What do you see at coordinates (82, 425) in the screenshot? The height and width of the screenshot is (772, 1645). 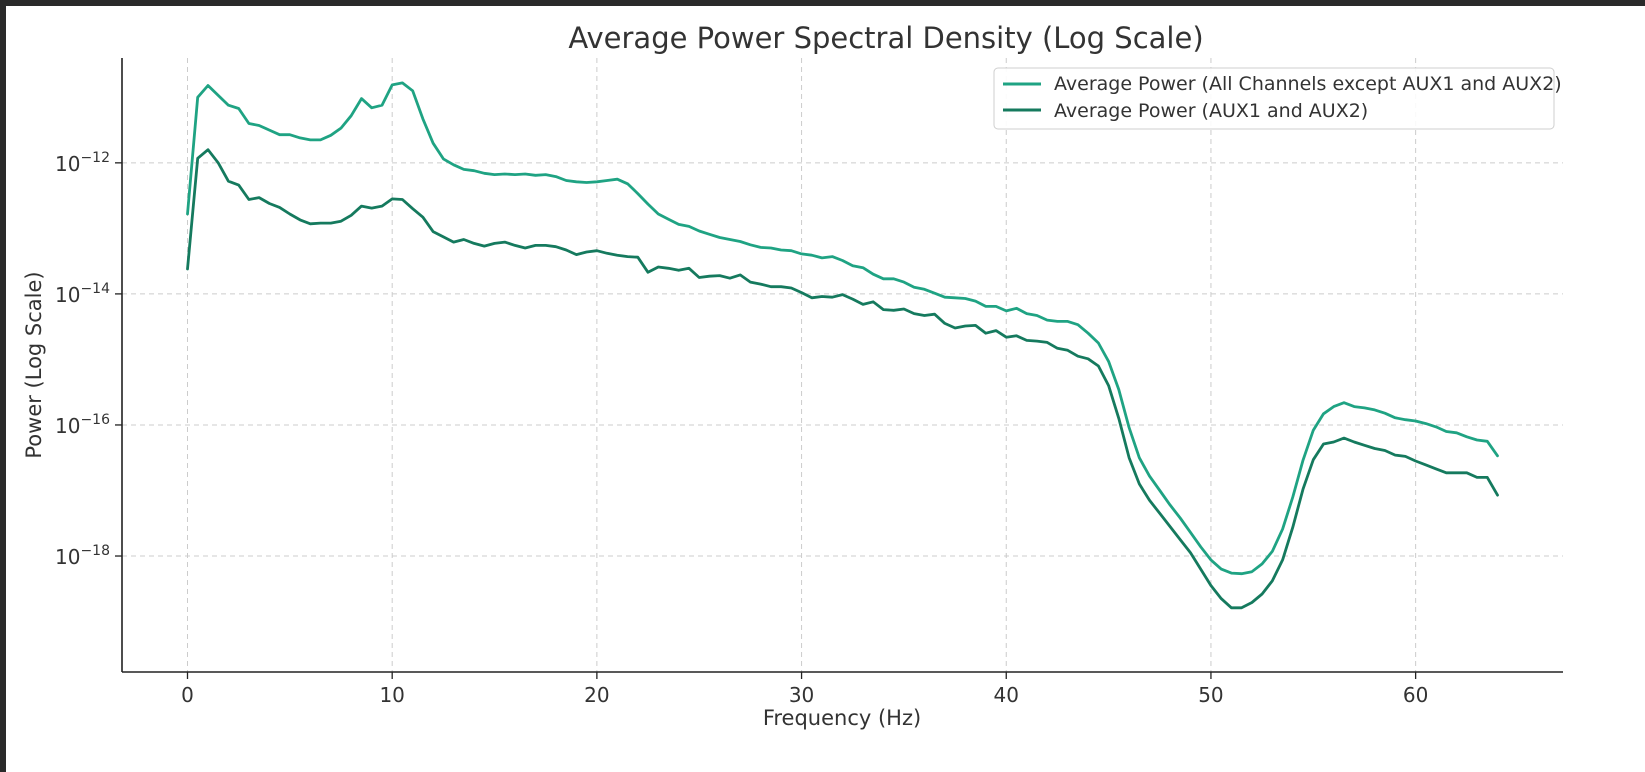 I see `y-tick-label--16: 10−16` at bounding box center [82, 425].